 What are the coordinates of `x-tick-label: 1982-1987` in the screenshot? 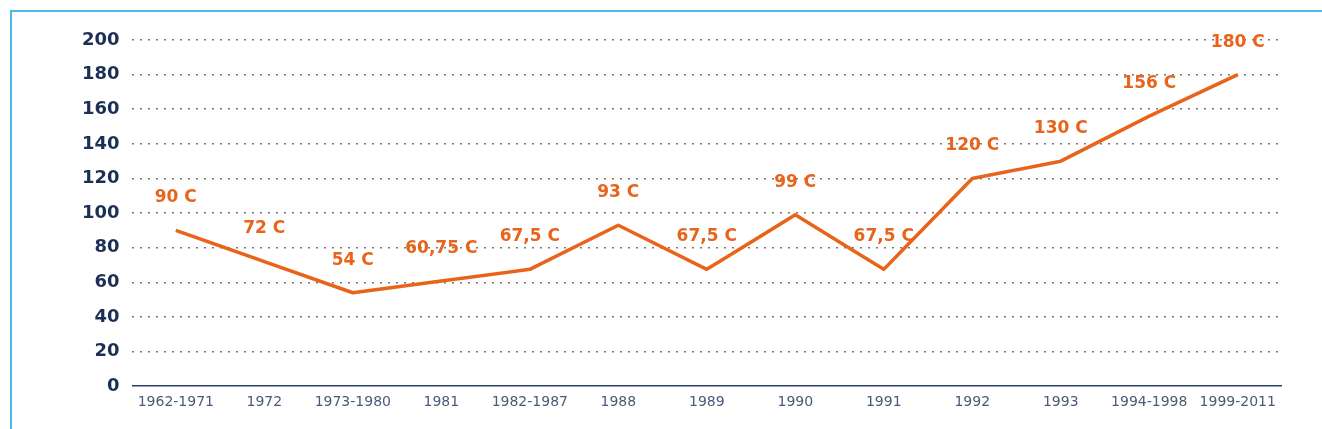 It's located at (529, 401).